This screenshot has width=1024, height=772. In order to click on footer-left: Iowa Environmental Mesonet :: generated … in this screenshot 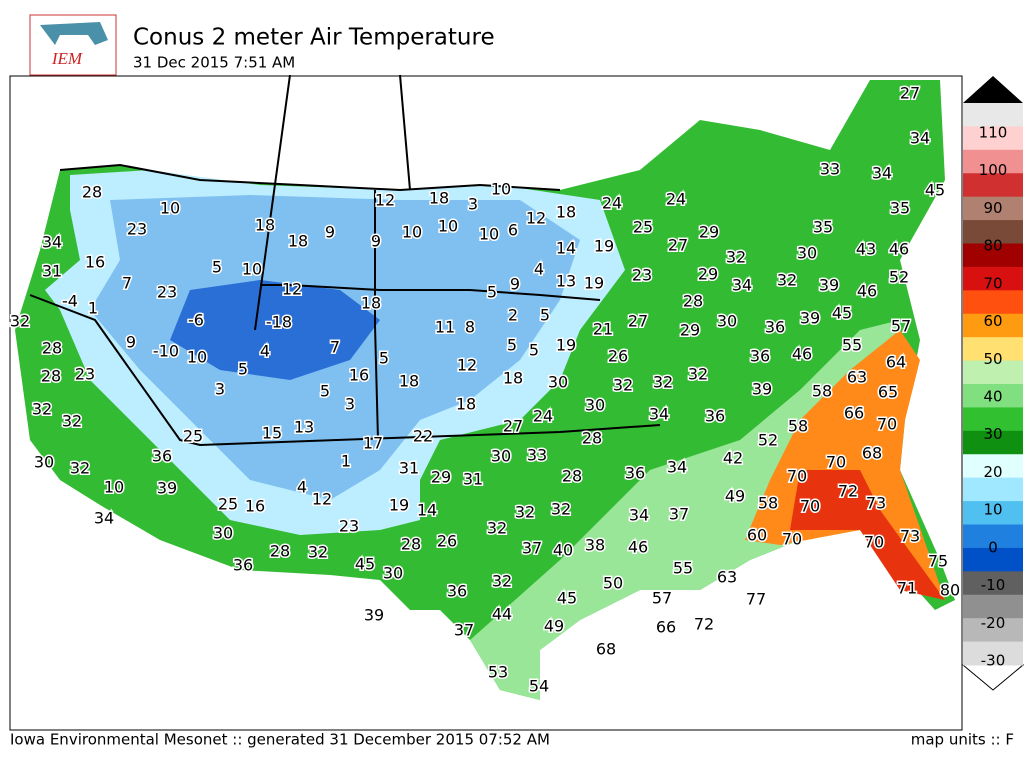, I will do `click(280, 740)`.